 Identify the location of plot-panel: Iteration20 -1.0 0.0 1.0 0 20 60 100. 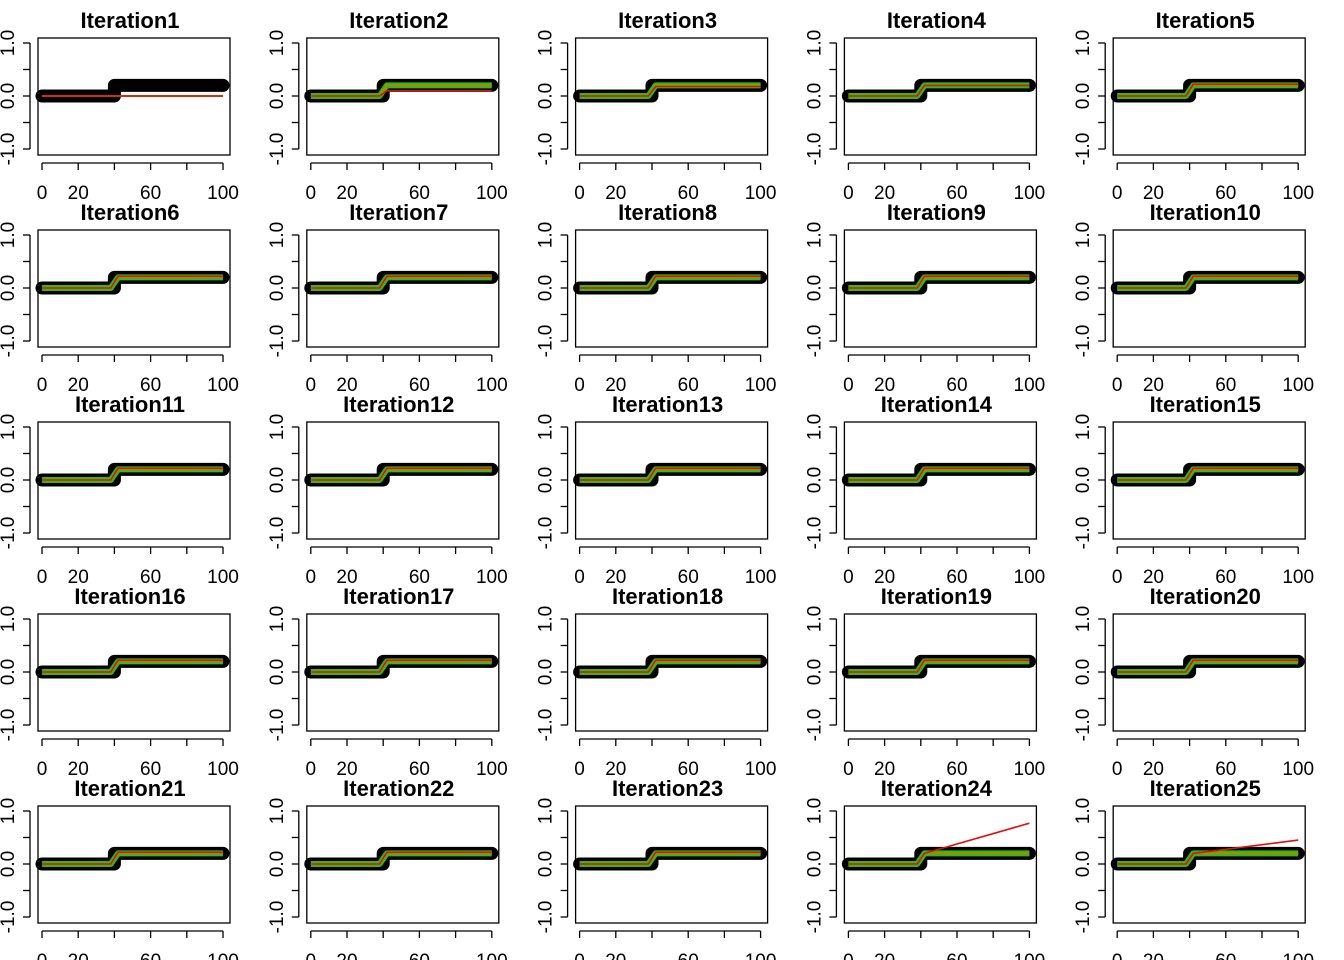
(1193, 682).